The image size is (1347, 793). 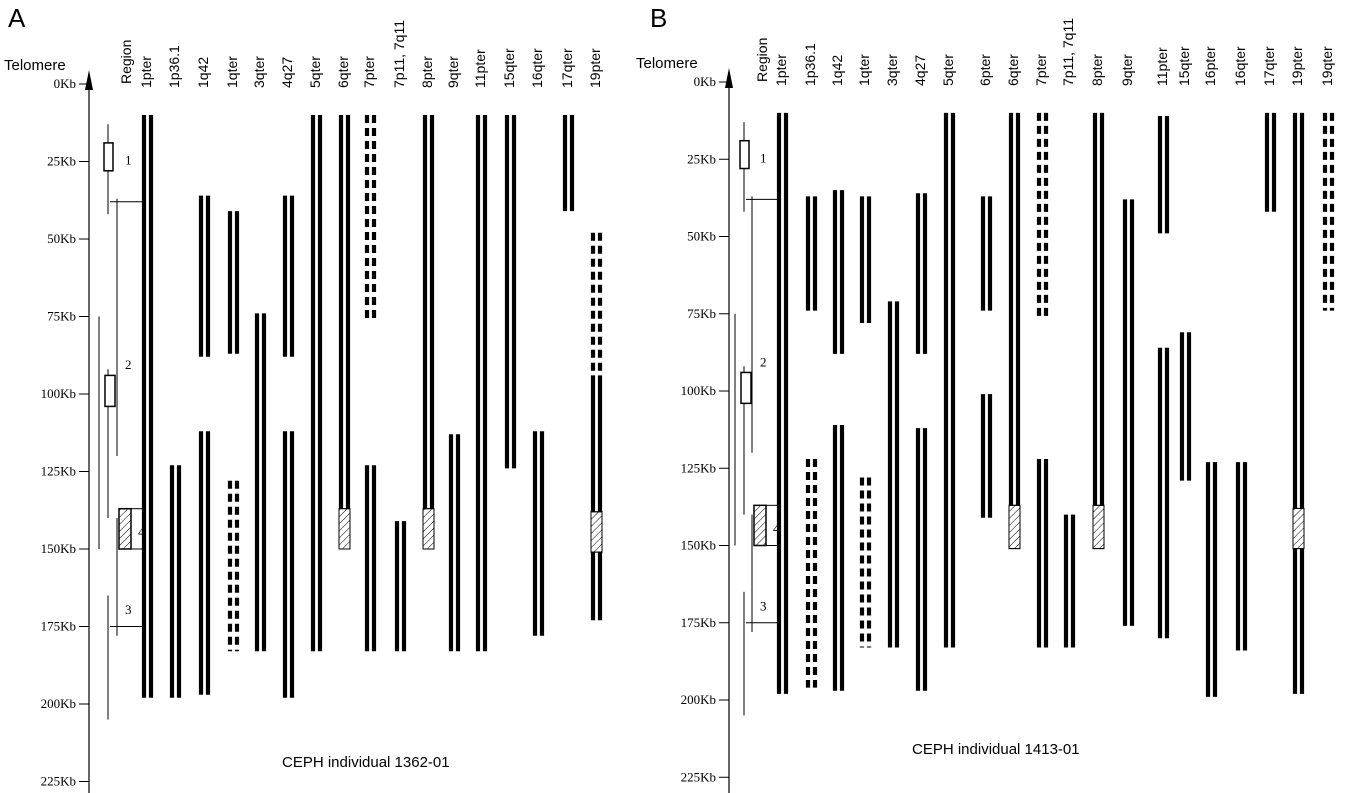 I want to click on panel-letter: B, so click(x=658, y=18).